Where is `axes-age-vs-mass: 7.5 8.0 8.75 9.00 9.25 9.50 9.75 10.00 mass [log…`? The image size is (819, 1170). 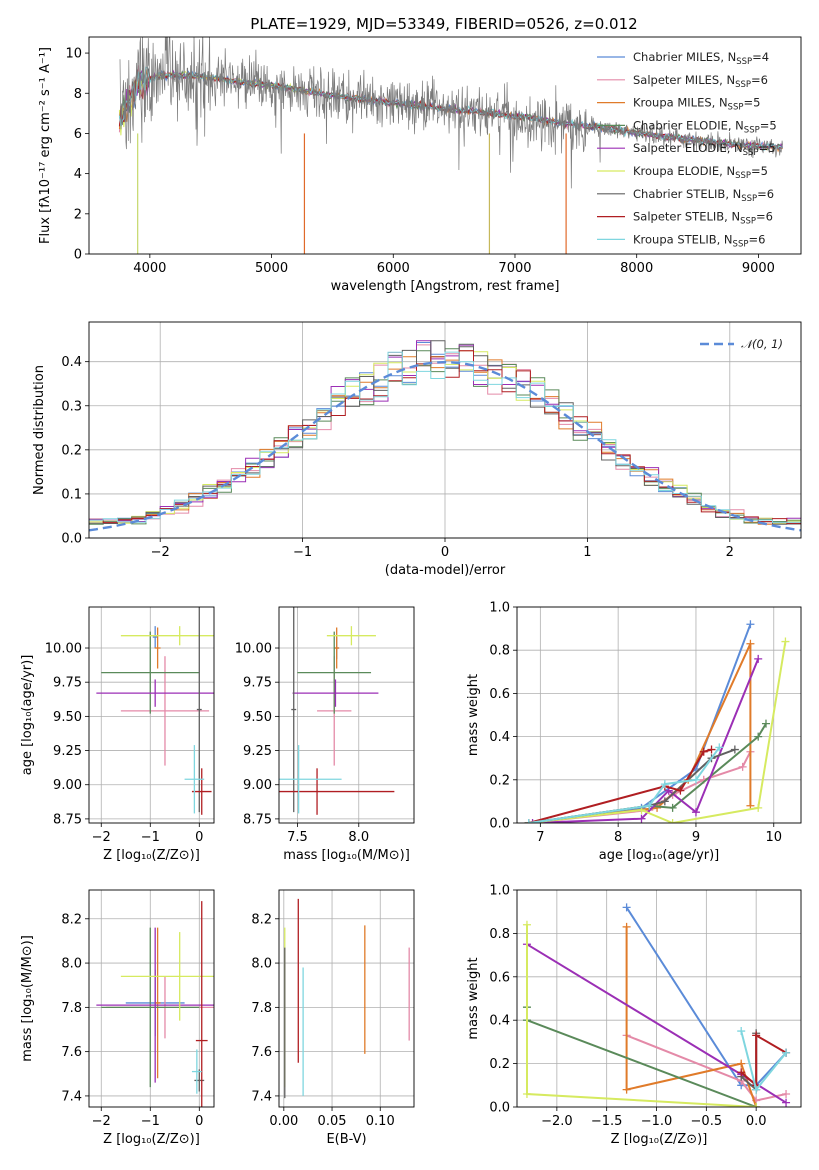 axes-age-vs-mass: 7.5 8.0 8.75 9.00 9.25 9.50 9.75 10.00 mass [log… is located at coordinates (325, 734).